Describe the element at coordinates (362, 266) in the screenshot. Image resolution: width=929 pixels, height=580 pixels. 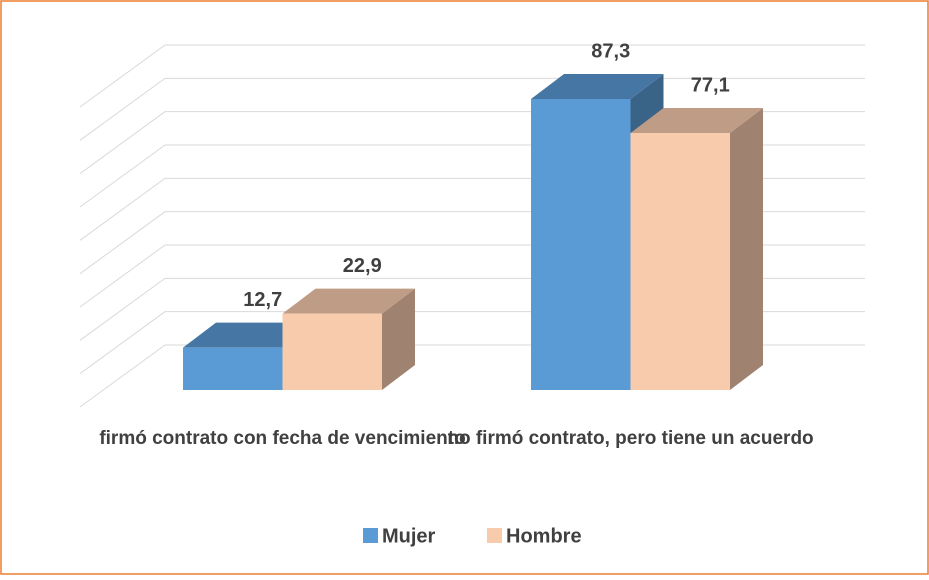
I see `data-label: 22,9` at that location.